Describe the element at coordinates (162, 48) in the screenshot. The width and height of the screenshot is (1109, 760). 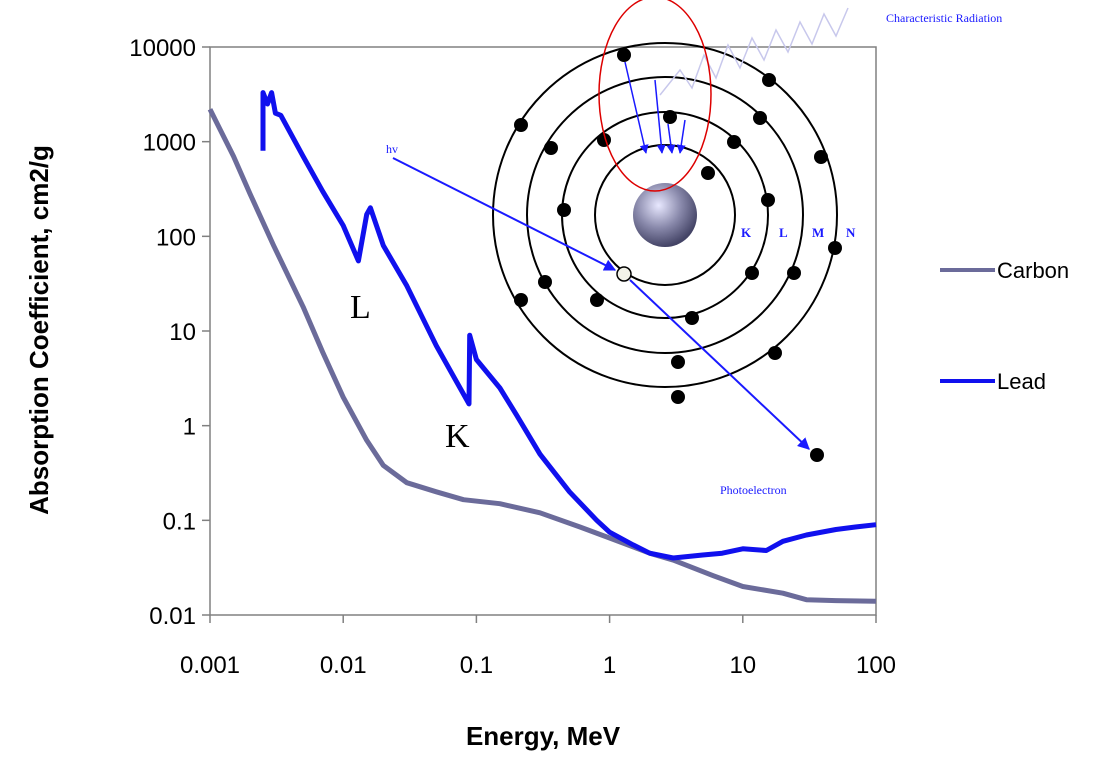
I see `y-tick-label: 10000` at that location.